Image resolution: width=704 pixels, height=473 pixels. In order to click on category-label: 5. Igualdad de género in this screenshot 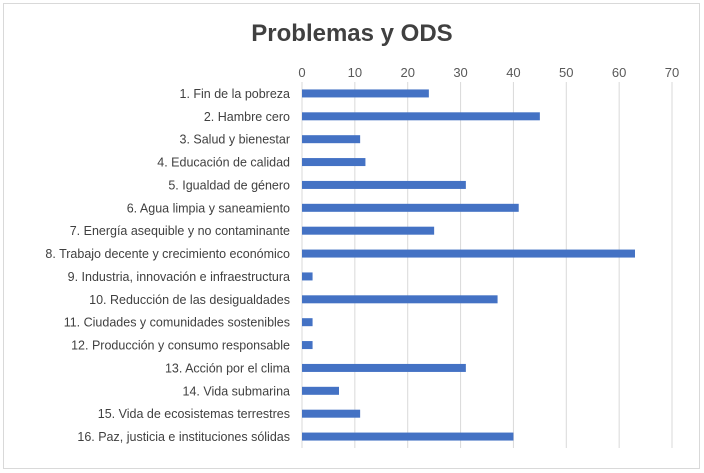, I will do `click(229, 185)`.